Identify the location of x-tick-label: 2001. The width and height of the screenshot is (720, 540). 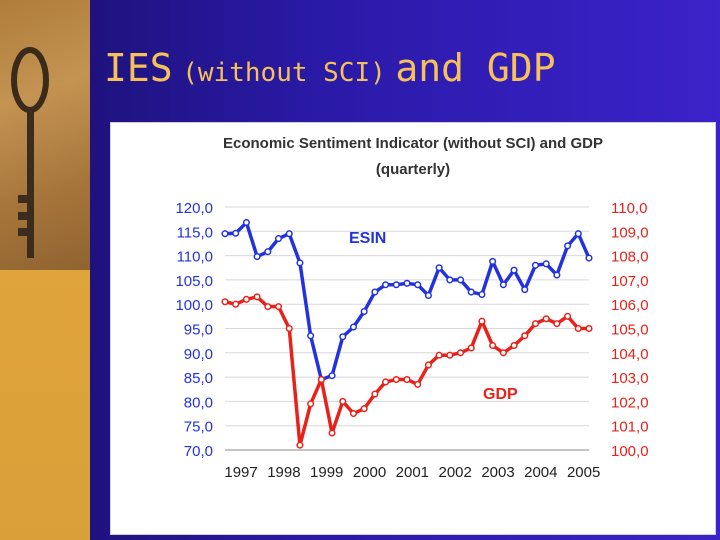
(412, 472).